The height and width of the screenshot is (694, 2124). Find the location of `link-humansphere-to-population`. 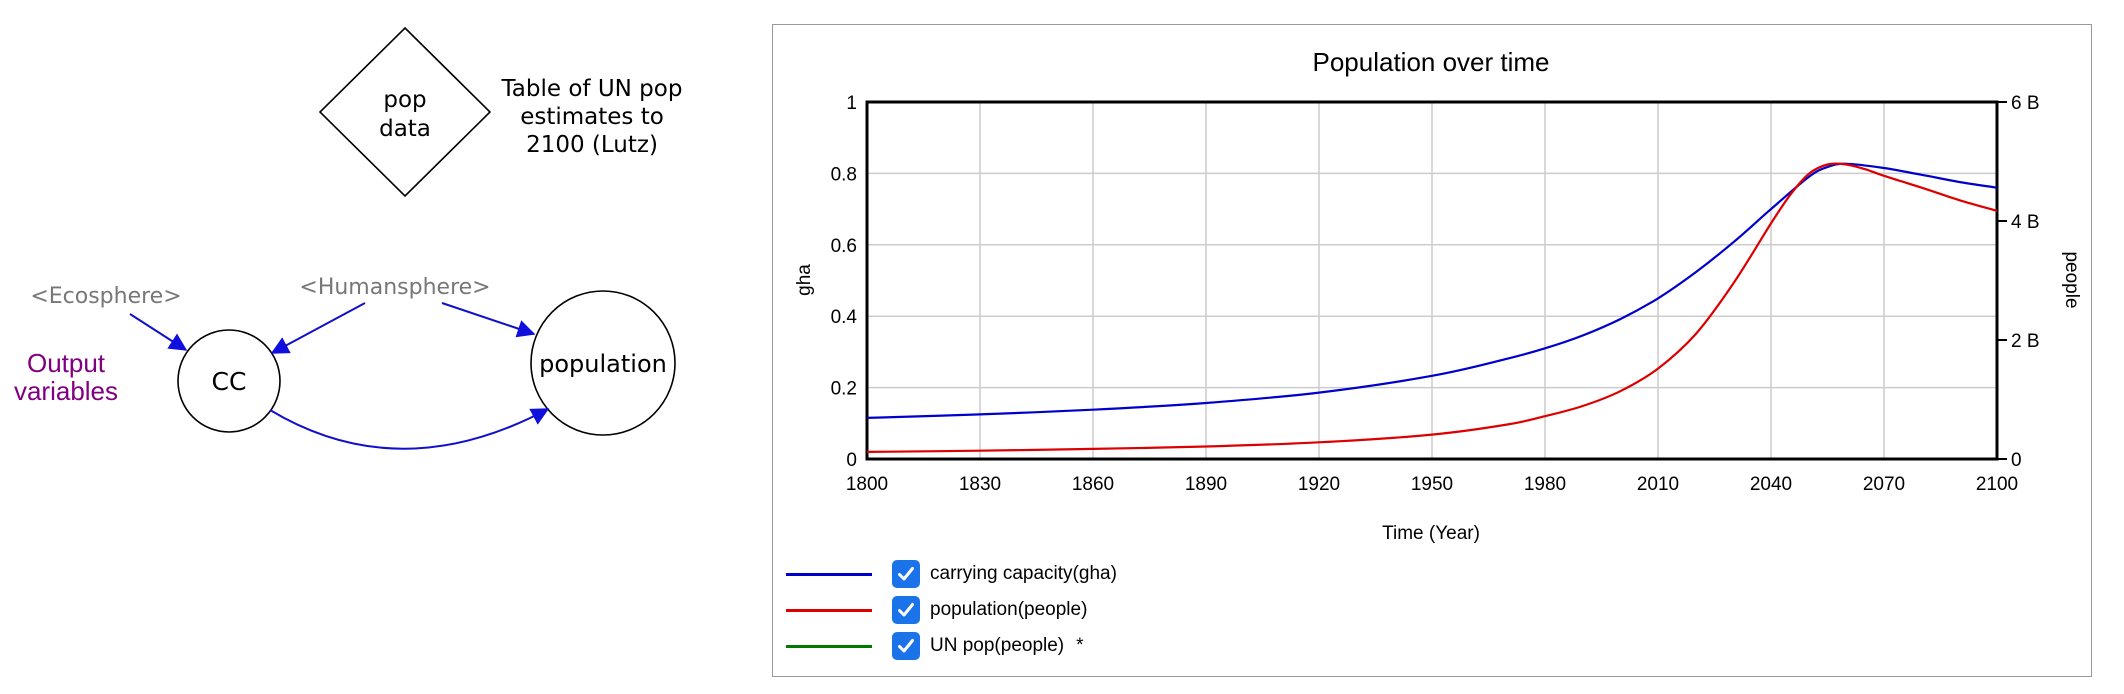

link-humansphere-to-population is located at coordinates (488, 320).